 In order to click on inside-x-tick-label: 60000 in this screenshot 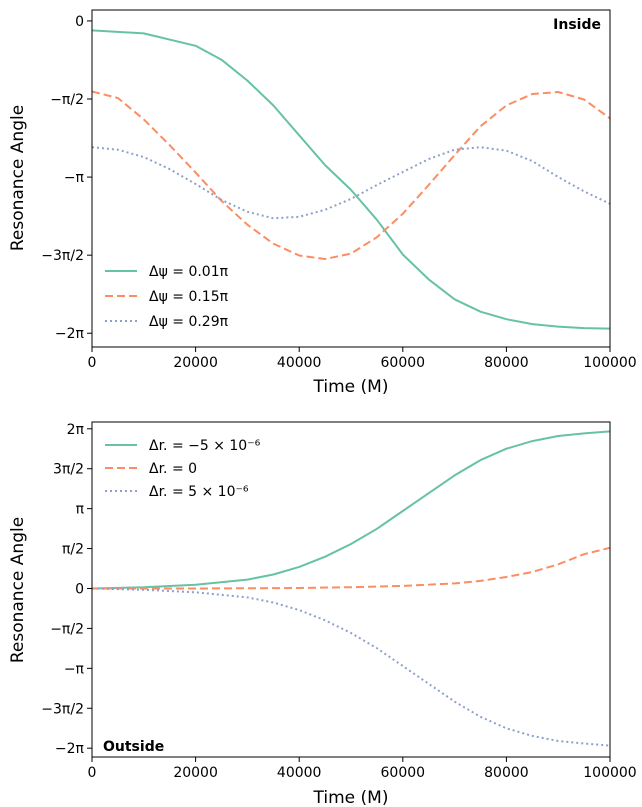, I will do `click(403, 363)`.